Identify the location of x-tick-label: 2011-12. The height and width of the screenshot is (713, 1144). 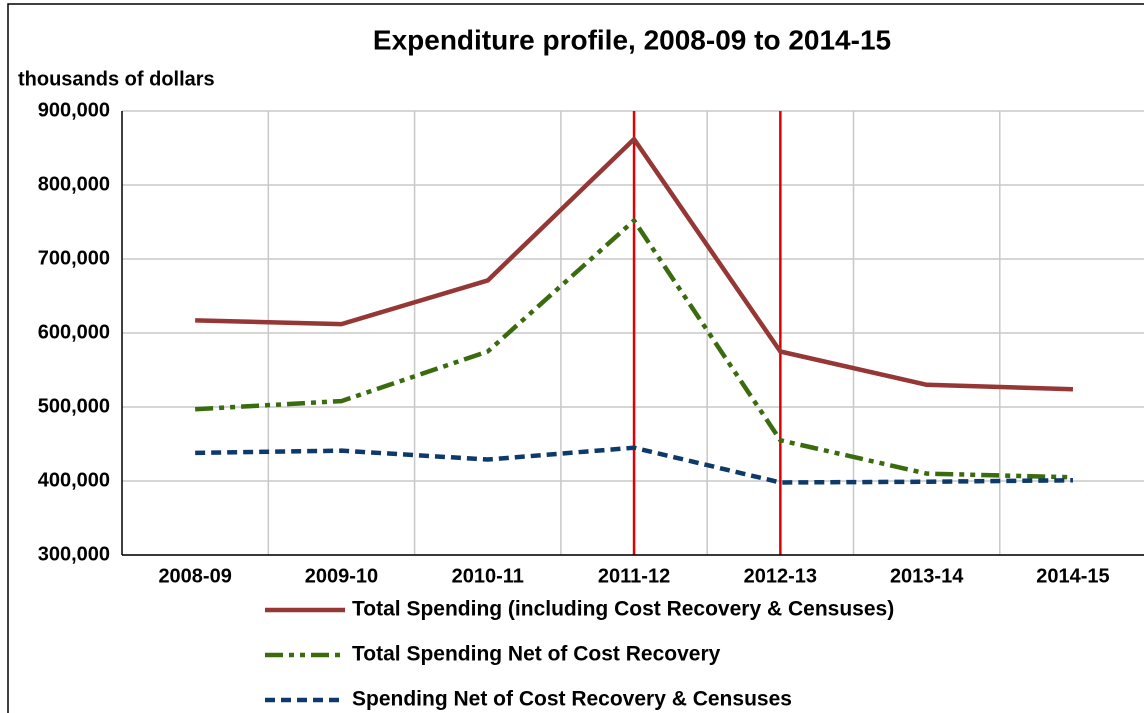
(634, 576).